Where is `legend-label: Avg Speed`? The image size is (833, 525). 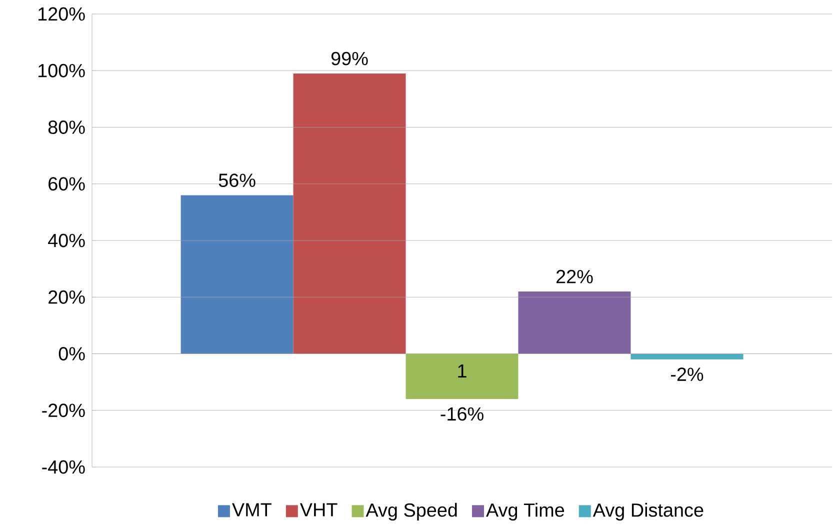
legend-label: Avg Speed is located at coordinates (411, 511).